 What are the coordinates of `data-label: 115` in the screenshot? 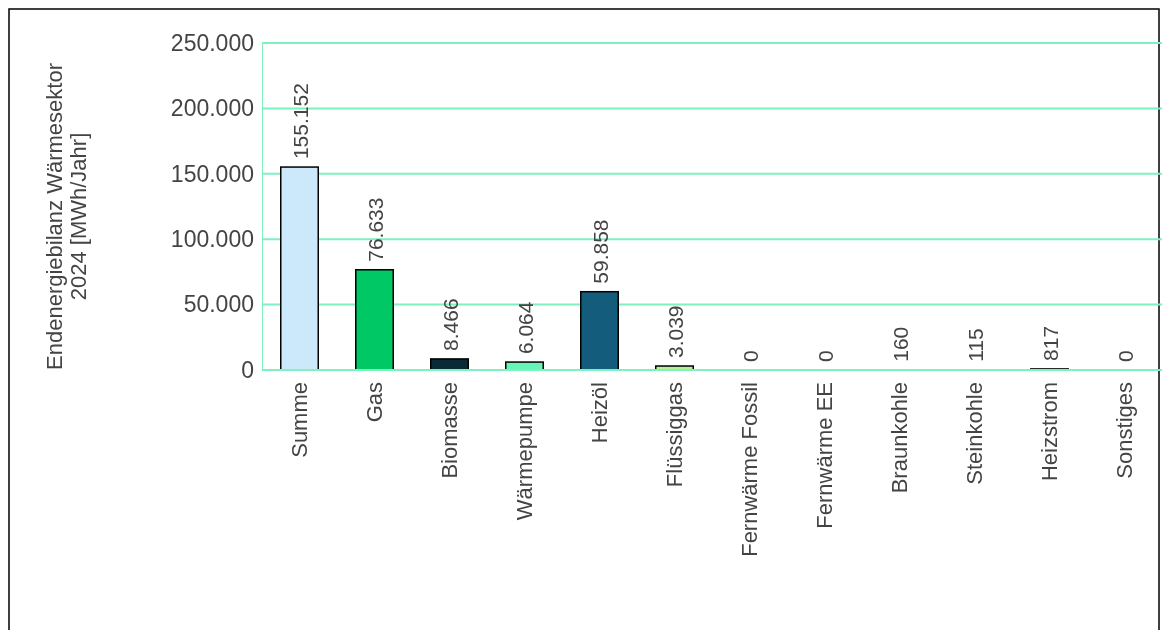 It's located at (975, 345).